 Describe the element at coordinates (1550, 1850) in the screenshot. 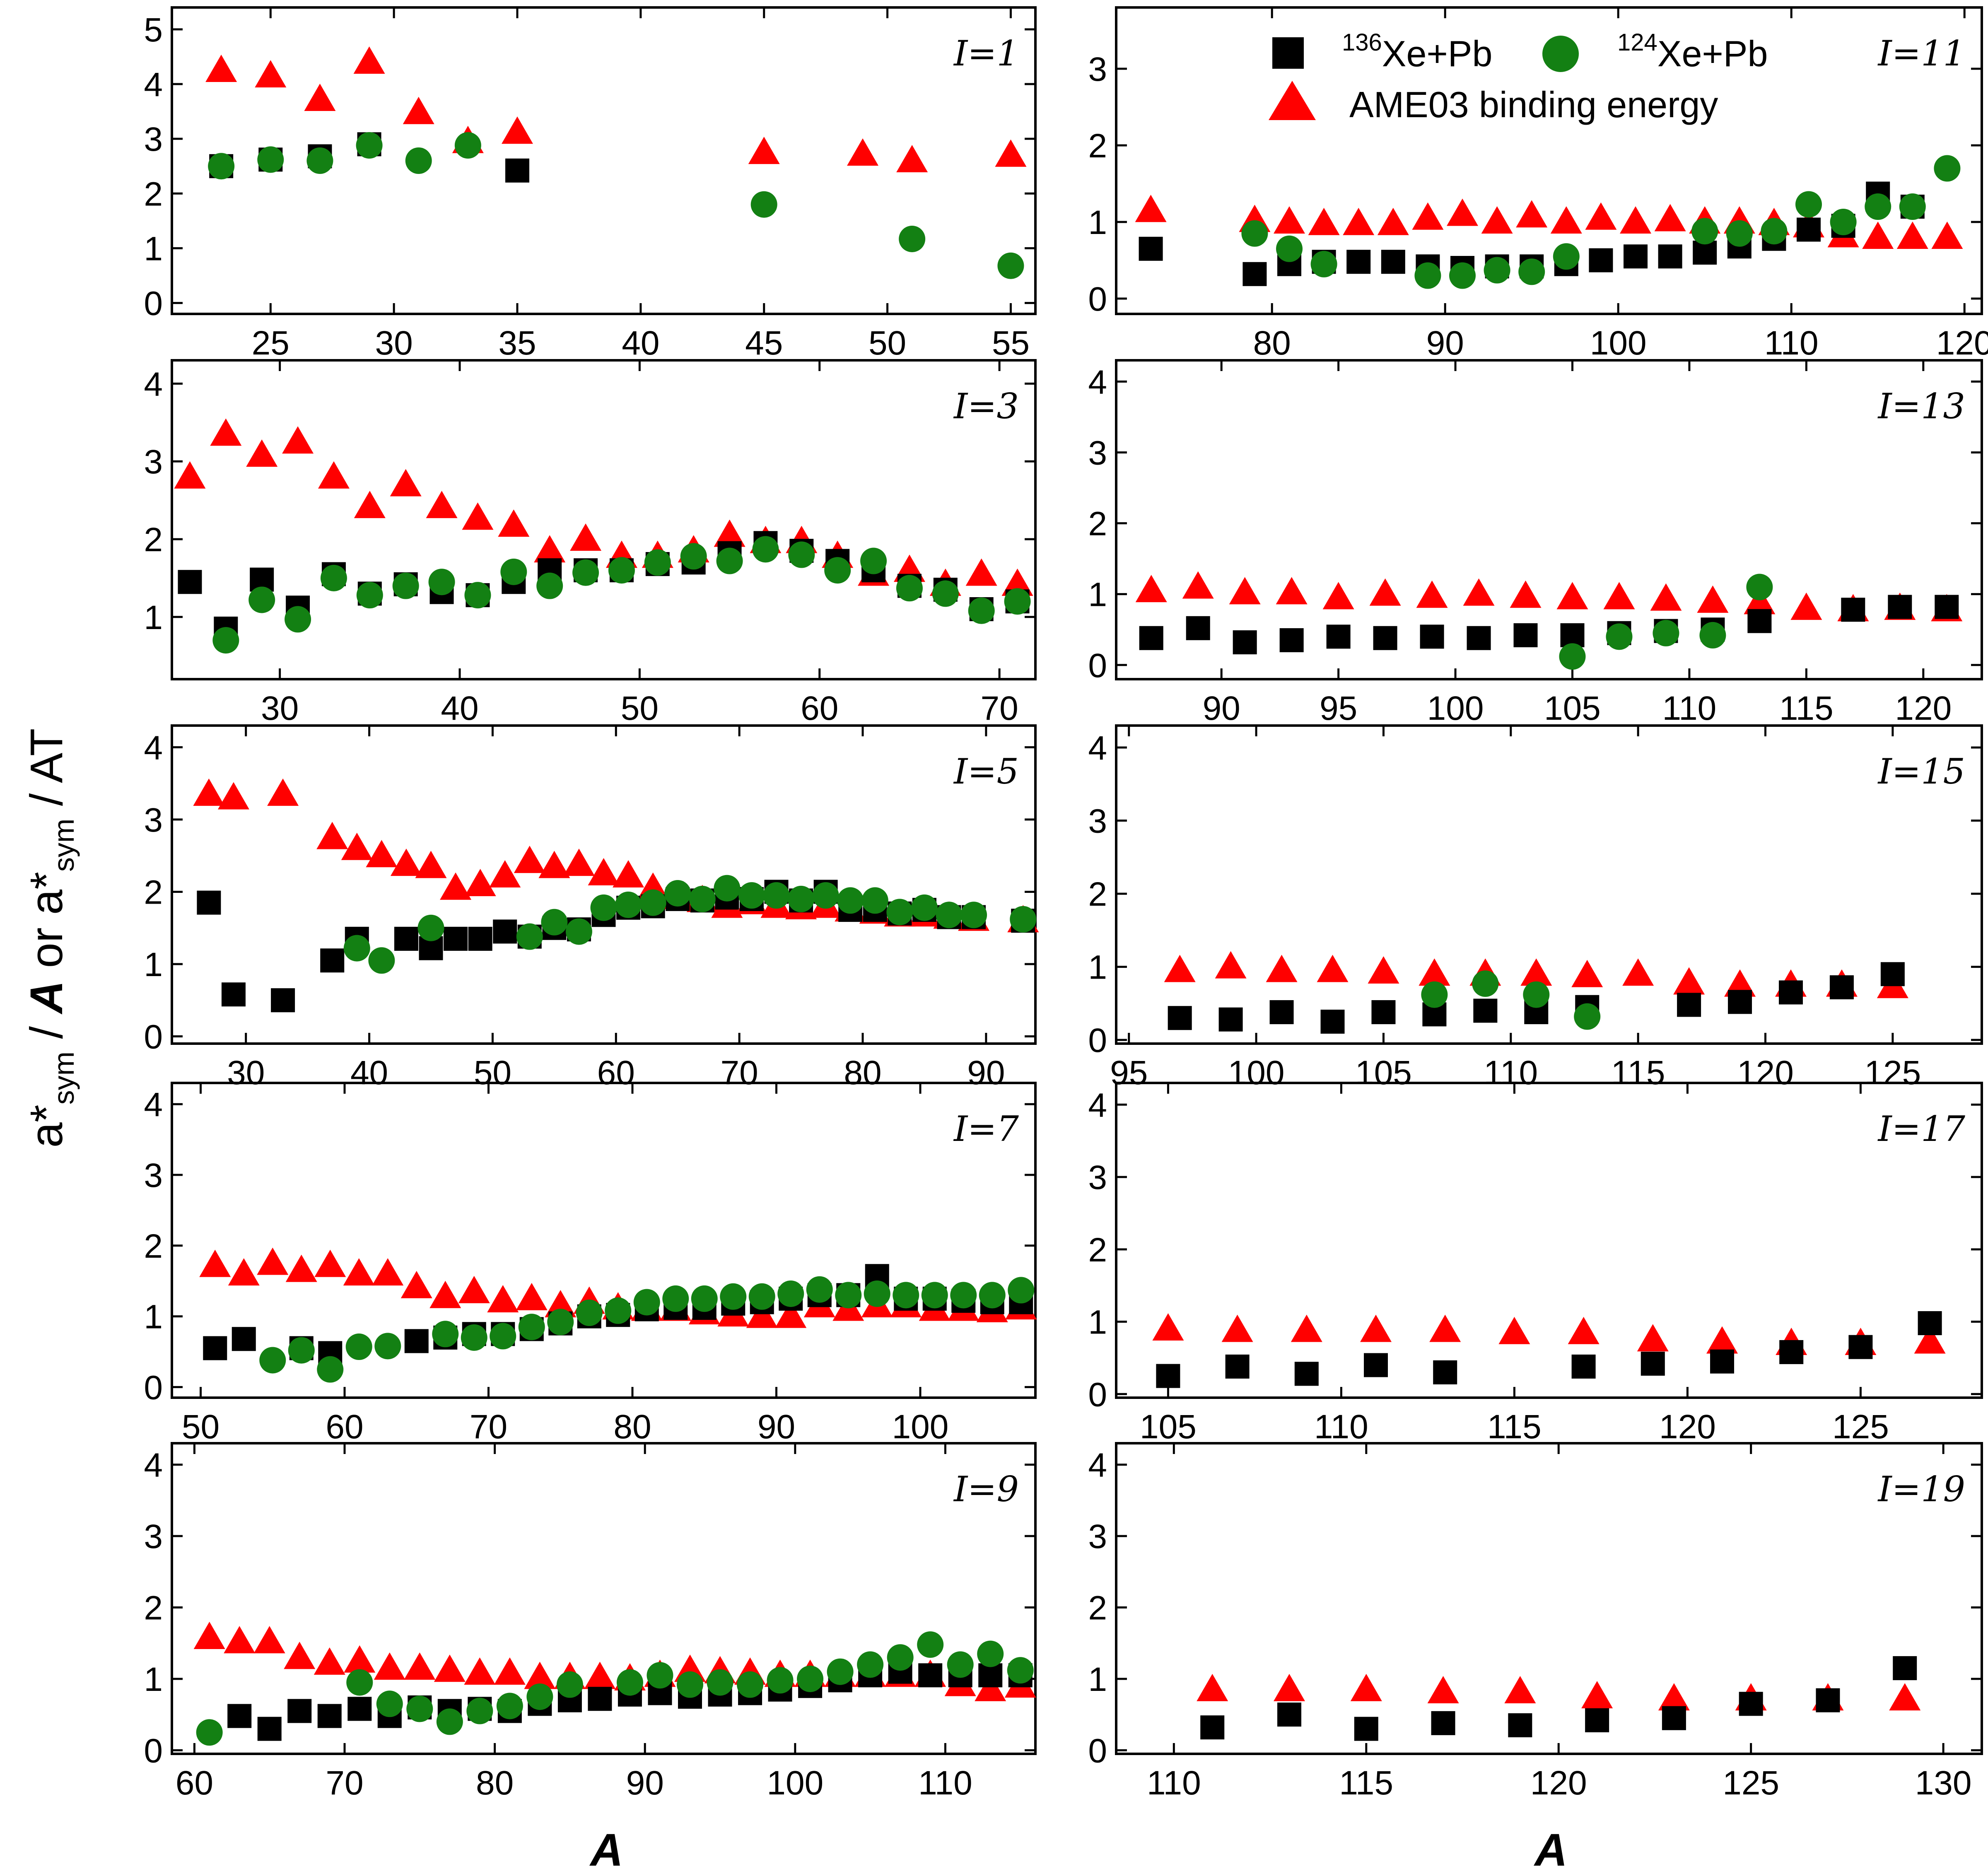

I see `x-axis-title-right: A` at that location.